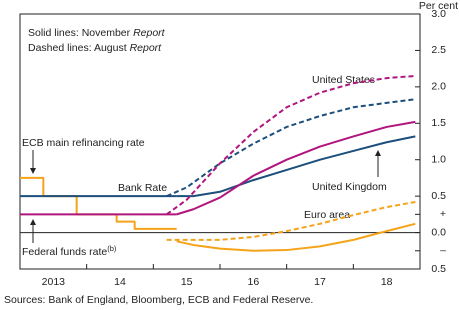  What do you see at coordinates (343, 80) in the screenshot?
I see `line-label: United States` at bounding box center [343, 80].